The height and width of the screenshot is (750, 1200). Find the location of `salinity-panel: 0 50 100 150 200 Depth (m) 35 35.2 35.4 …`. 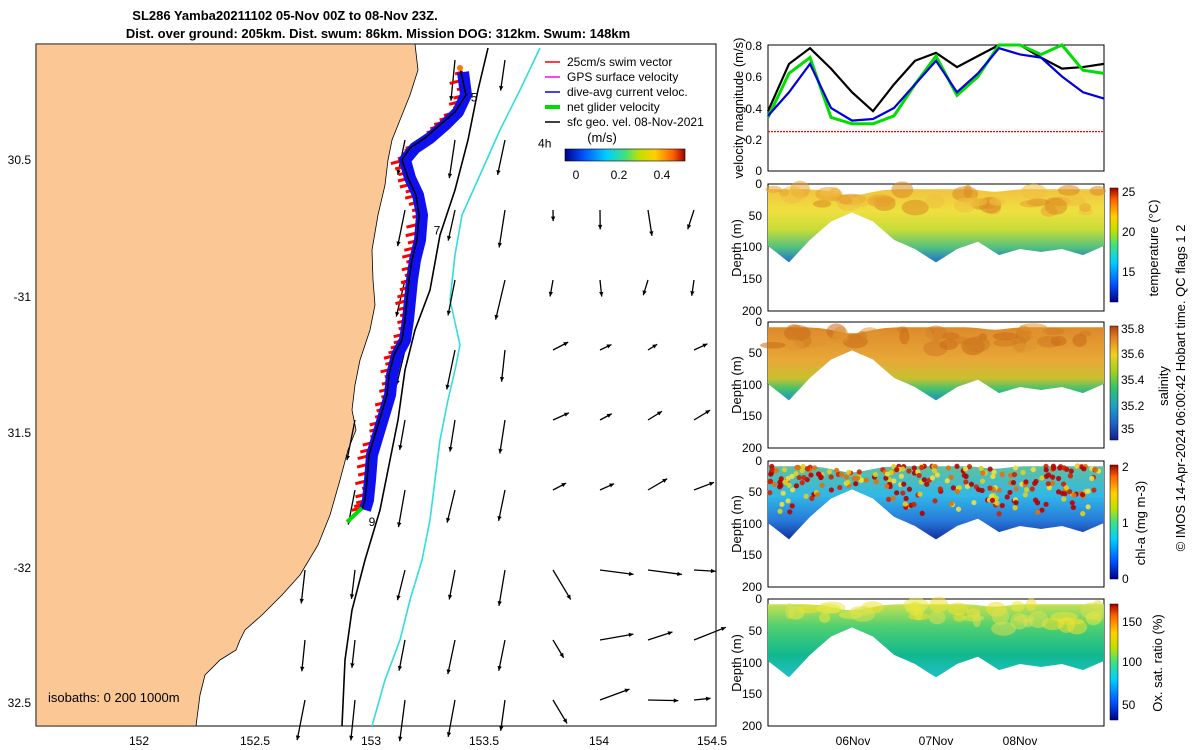

salinity-panel: 0 50 100 150 200 Depth (m) 35 35.2 35.4 … is located at coordinates (950, 385).